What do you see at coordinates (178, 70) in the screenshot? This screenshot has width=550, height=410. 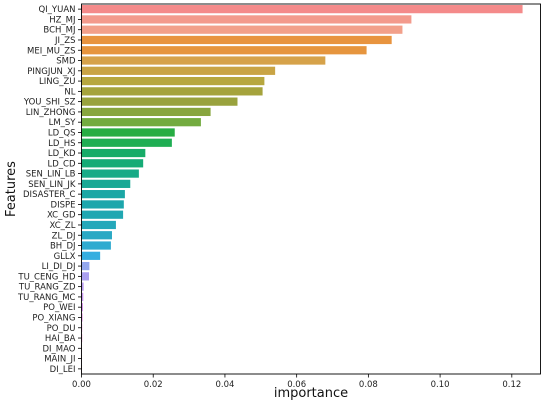 I see `bar-pingjun-xj` at bounding box center [178, 70].